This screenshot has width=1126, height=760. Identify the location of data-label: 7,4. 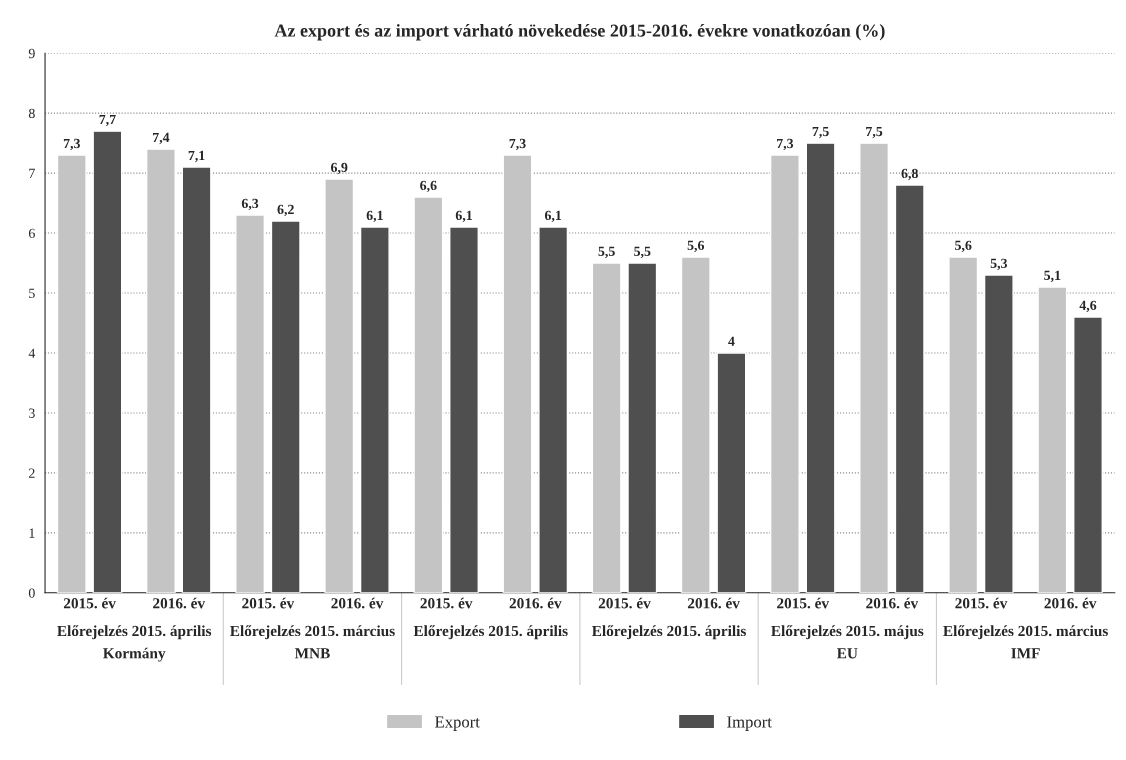
(161, 138).